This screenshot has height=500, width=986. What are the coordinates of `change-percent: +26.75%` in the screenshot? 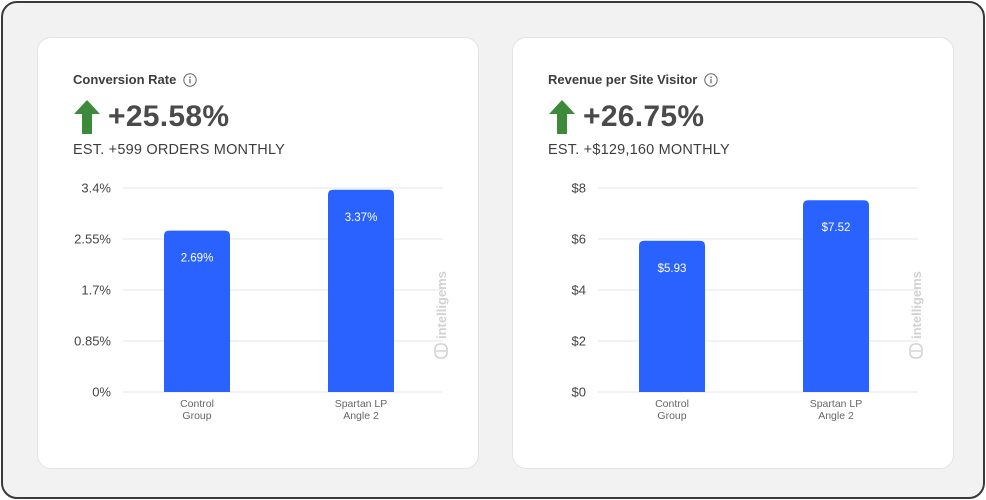 It's located at (644, 116).